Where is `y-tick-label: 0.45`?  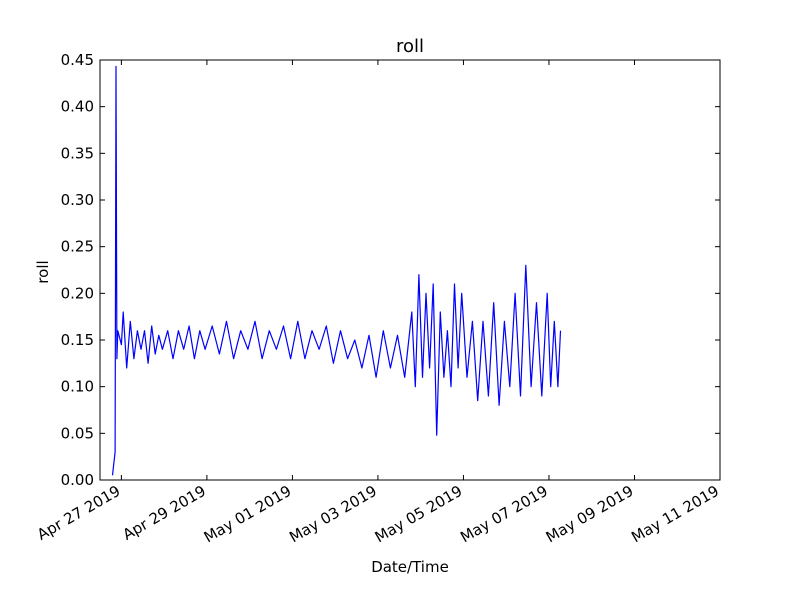 y-tick-label: 0.45 is located at coordinates (77, 60).